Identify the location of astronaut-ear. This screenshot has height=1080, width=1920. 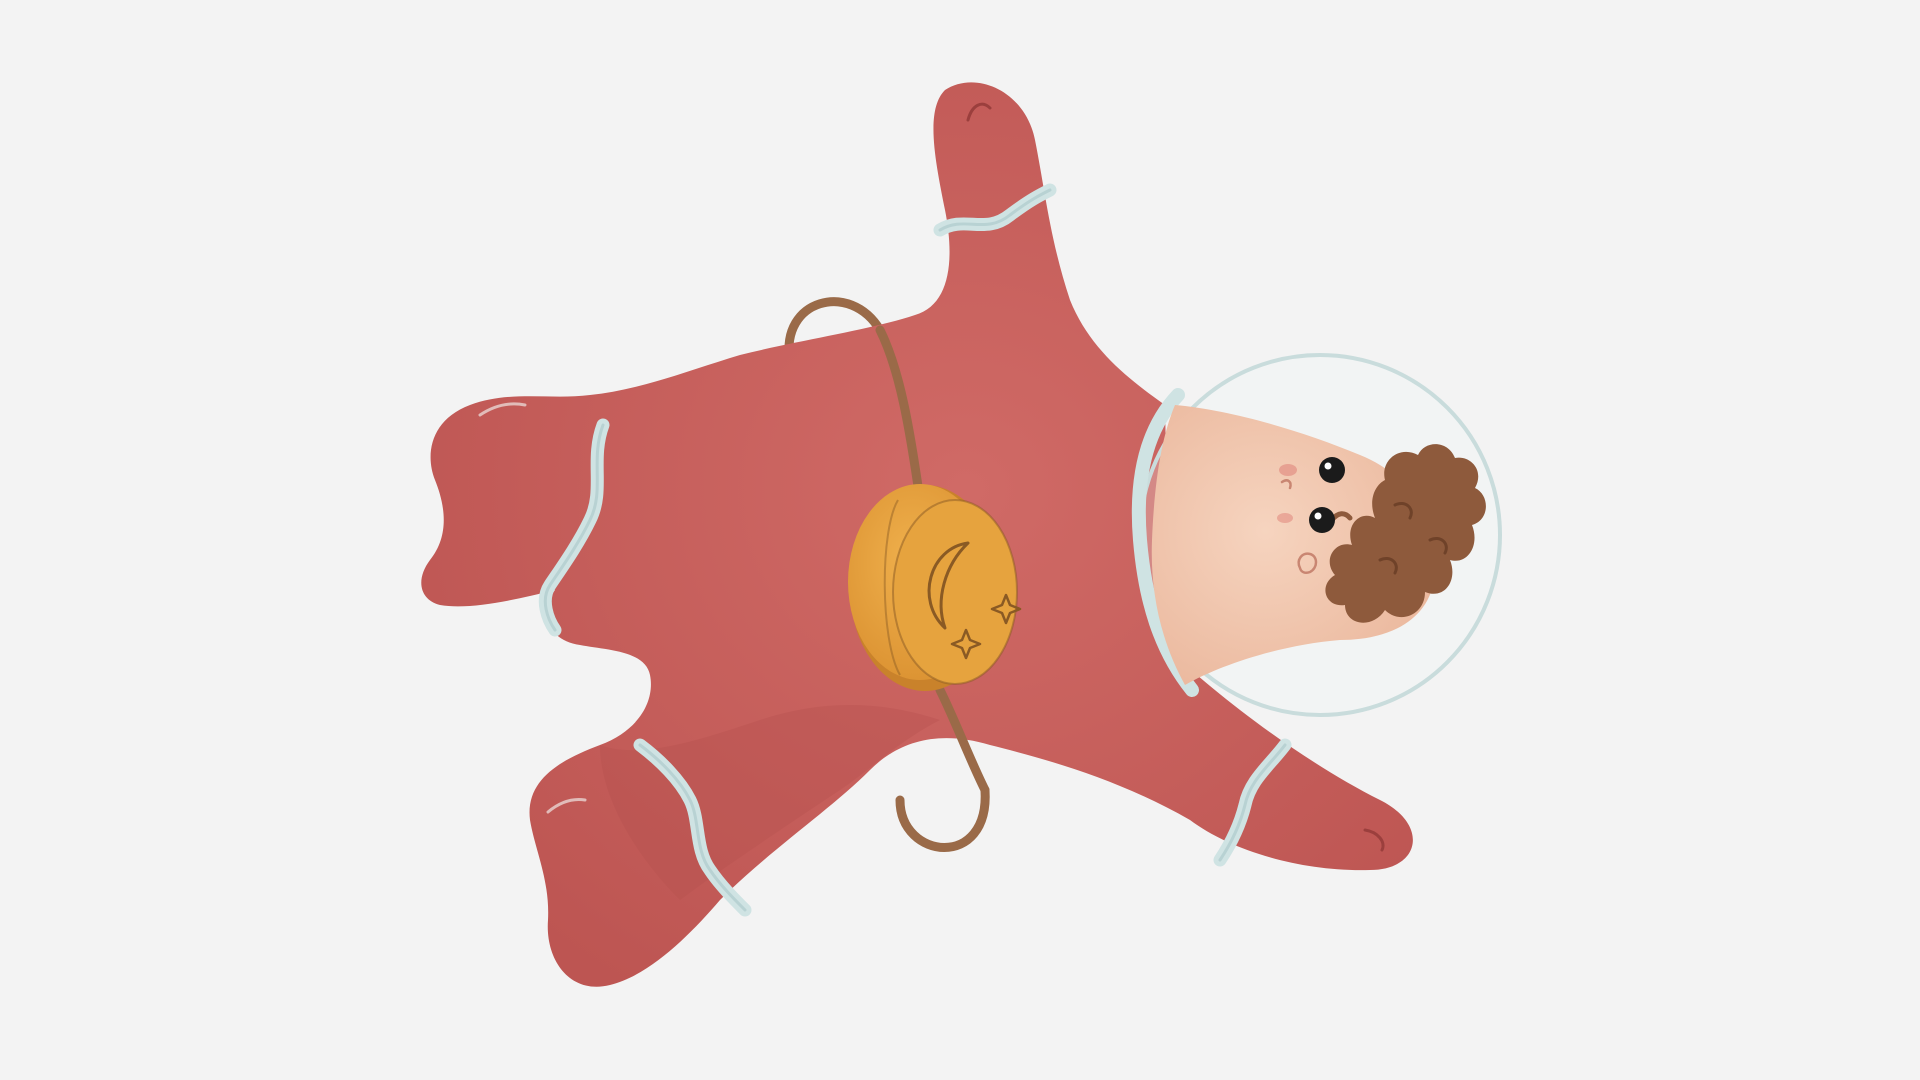
(1307, 563).